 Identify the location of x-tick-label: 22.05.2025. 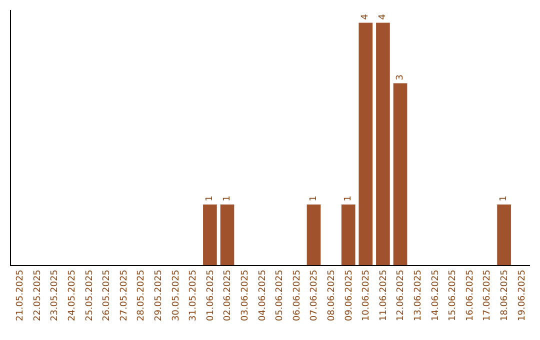
(37, 296).